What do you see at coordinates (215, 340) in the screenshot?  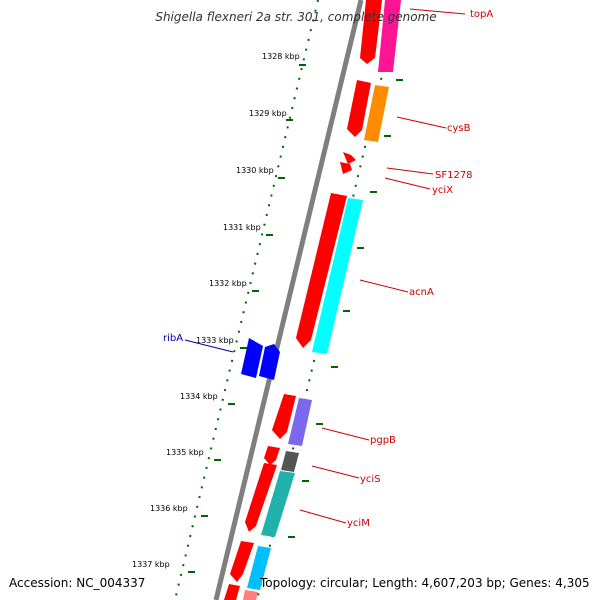 I see `tick-label: 1333 kbp` at bounding box center [215, 340].